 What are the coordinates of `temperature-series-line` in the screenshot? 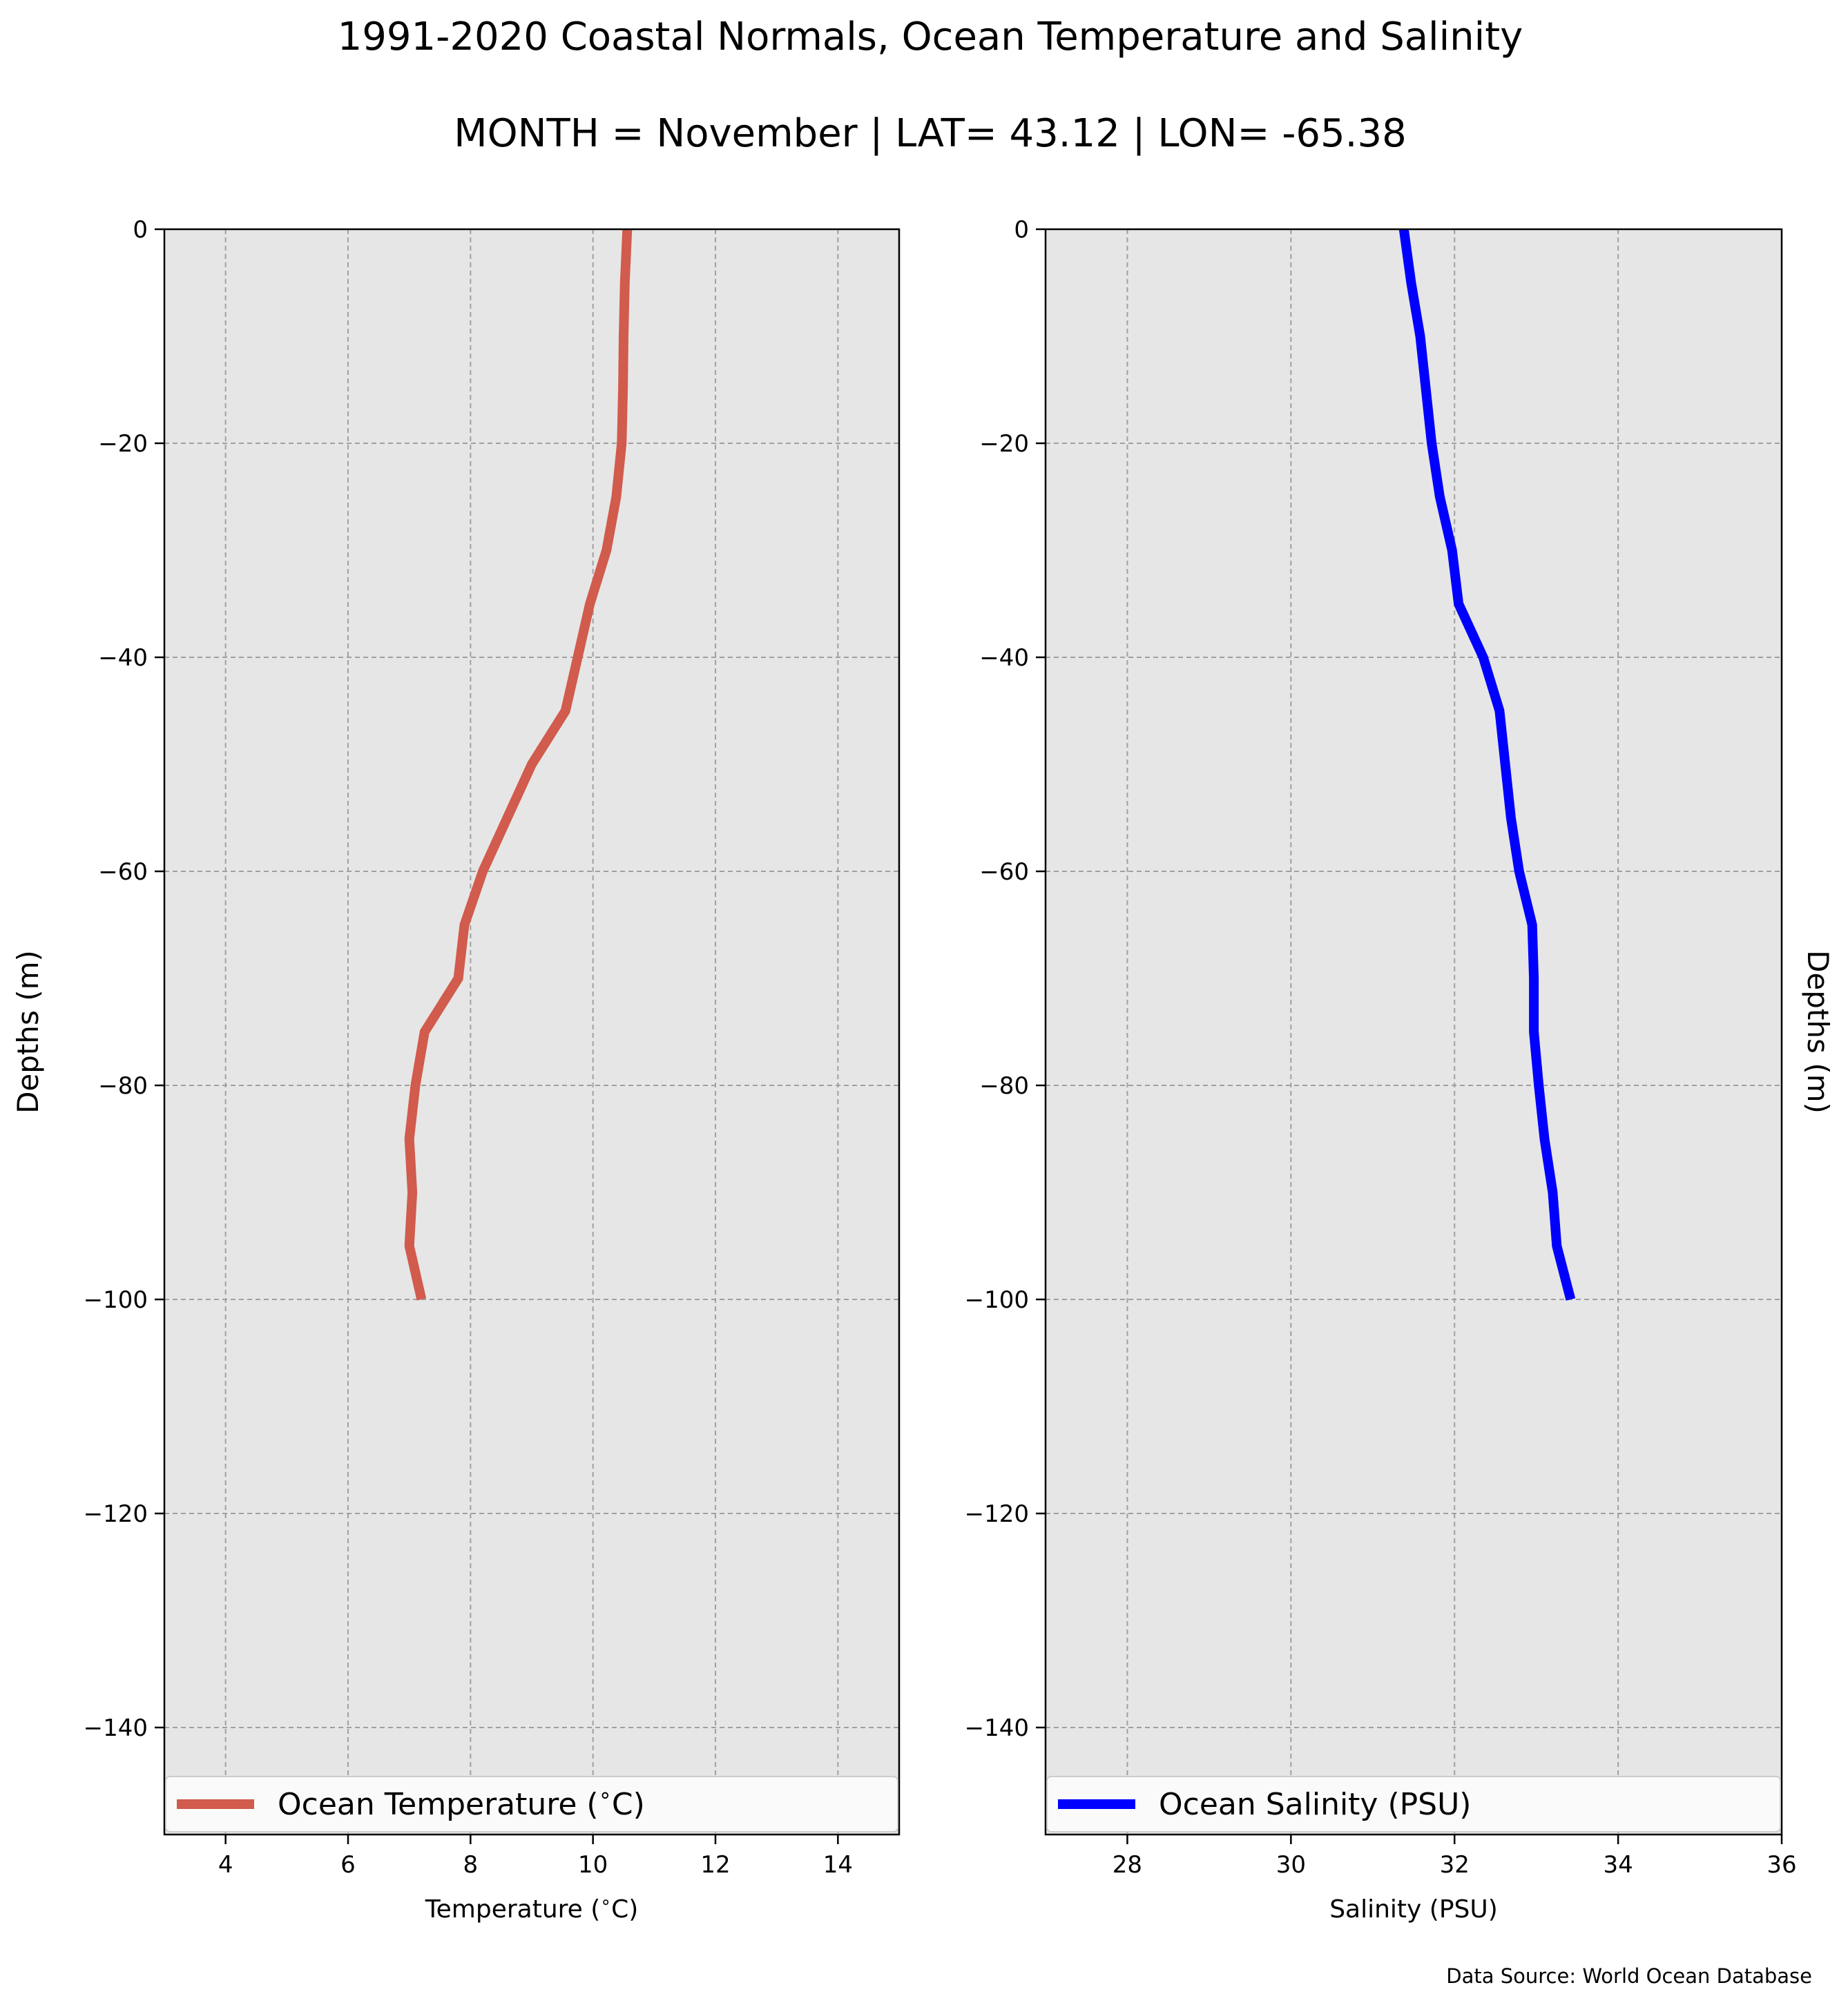 It's located at (518, 765).